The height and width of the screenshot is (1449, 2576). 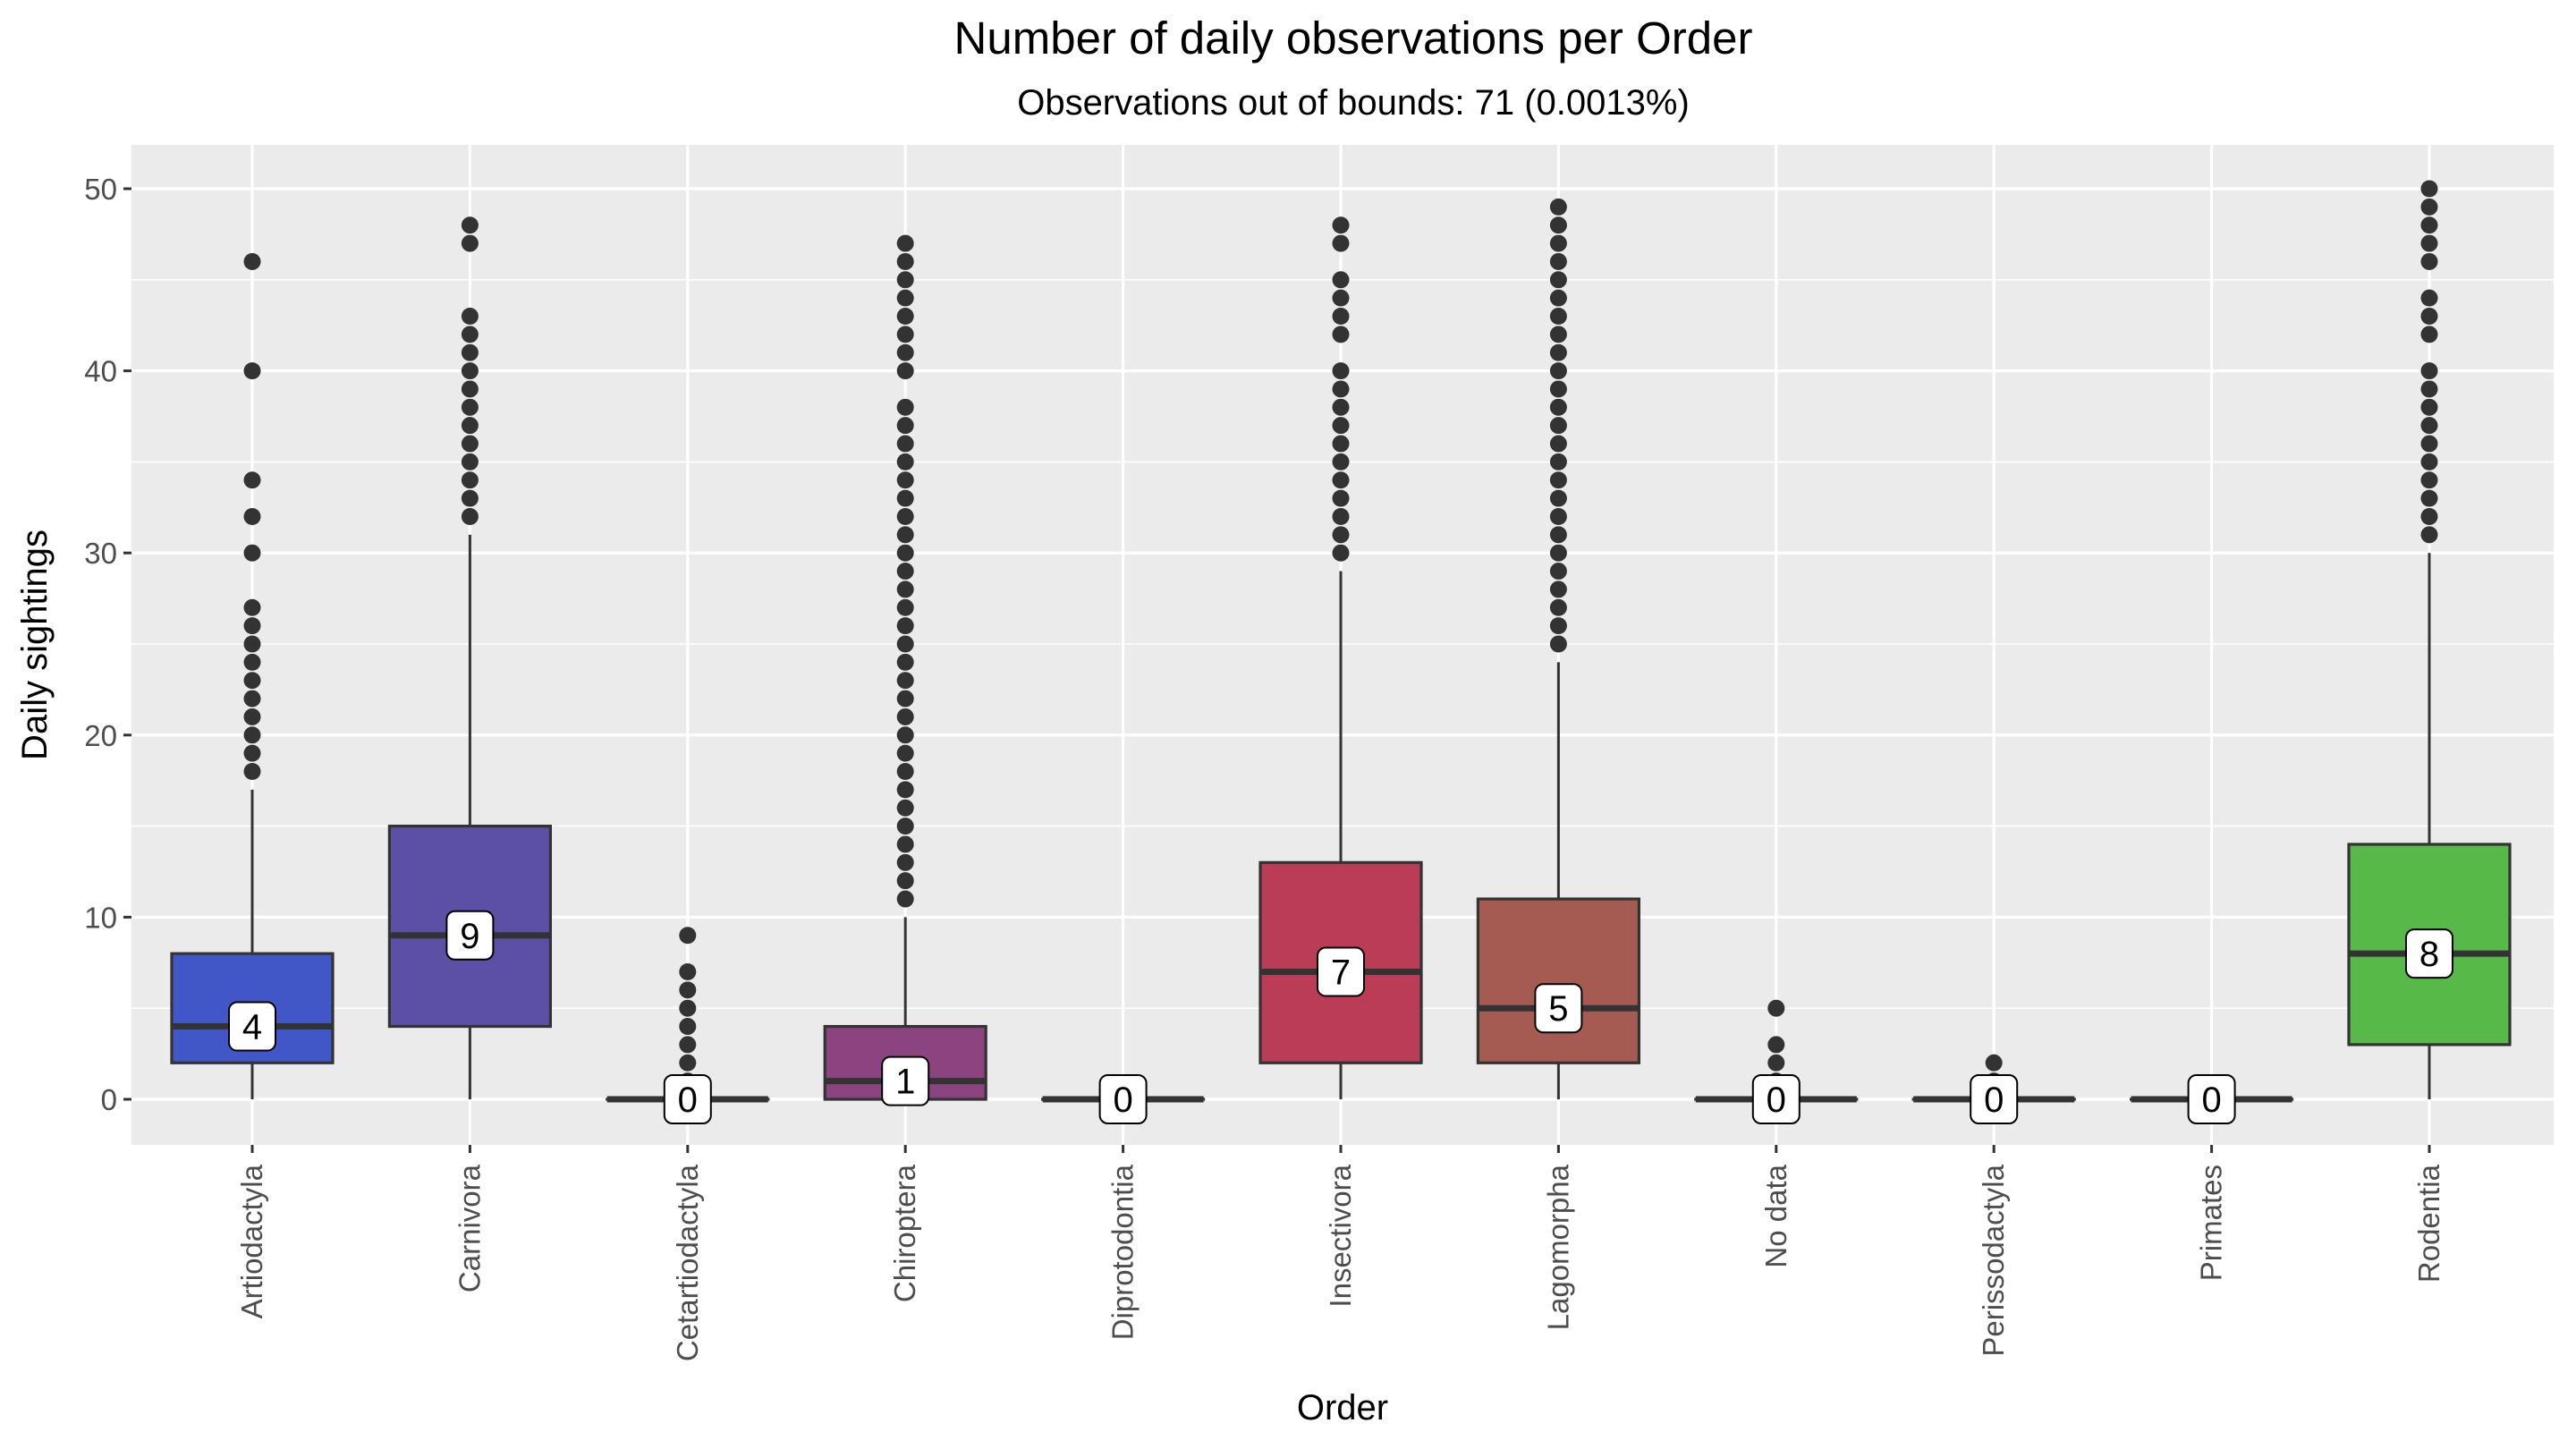 What do you see at coordinates (688, 1025) in the screenshot?
I see `box-cetartiodactyla: 0` at bounding box center [688, 1025].